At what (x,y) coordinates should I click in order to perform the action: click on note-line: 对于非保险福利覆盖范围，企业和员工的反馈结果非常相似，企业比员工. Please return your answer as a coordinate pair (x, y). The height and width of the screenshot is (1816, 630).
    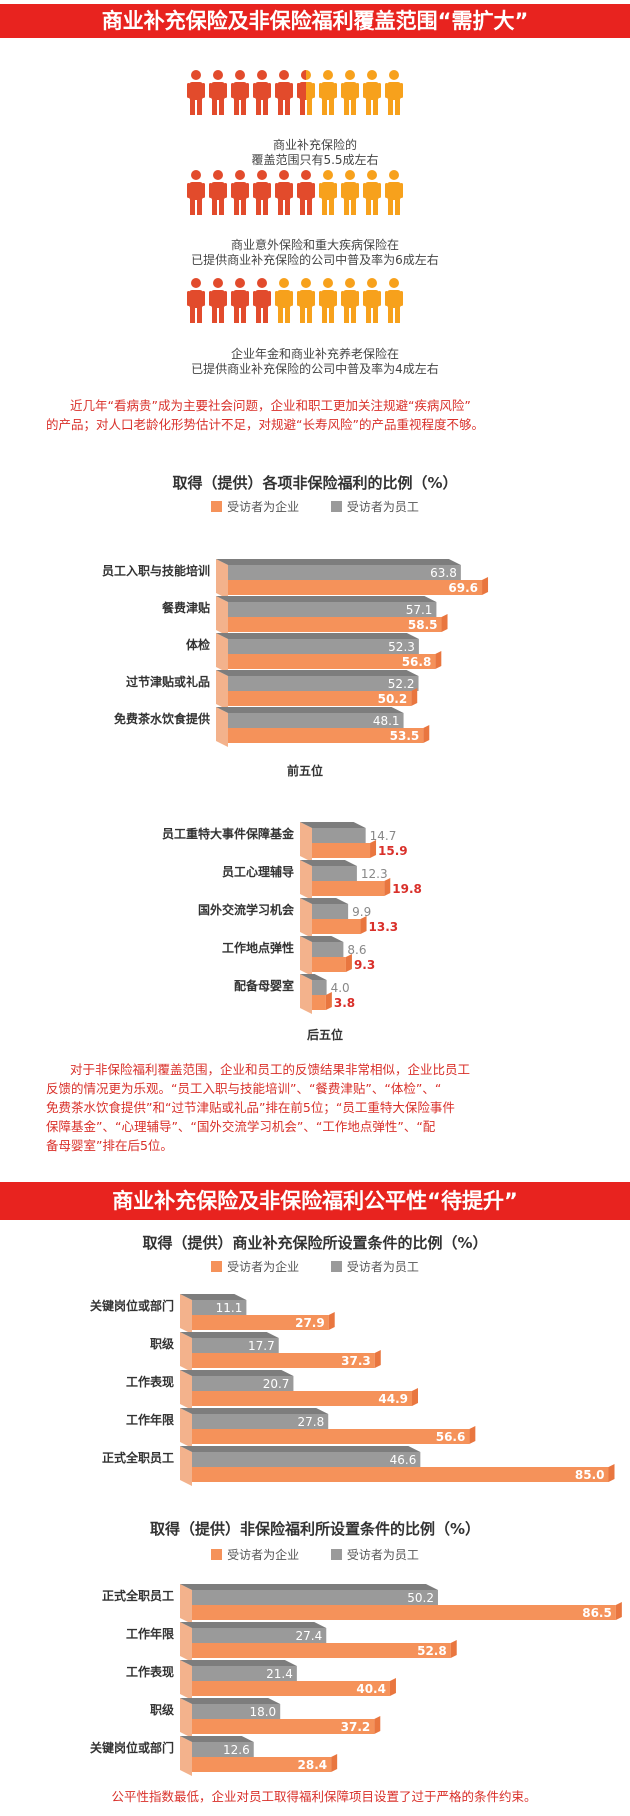
    Looking at the image, I should click on (270, 1069).